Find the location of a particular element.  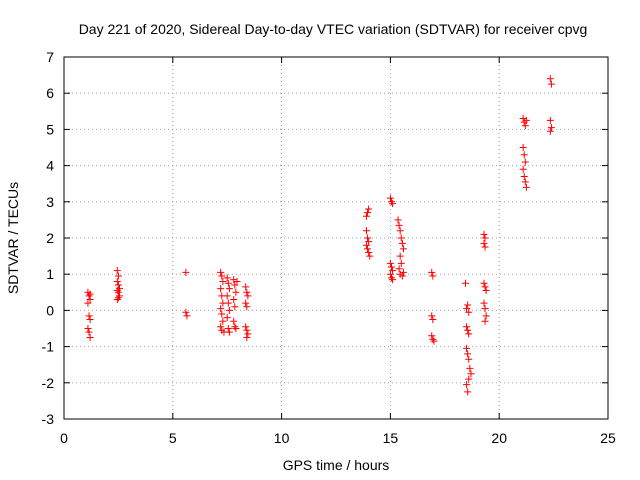

y-tick-label: 4 is located at coordinates (50, 166).